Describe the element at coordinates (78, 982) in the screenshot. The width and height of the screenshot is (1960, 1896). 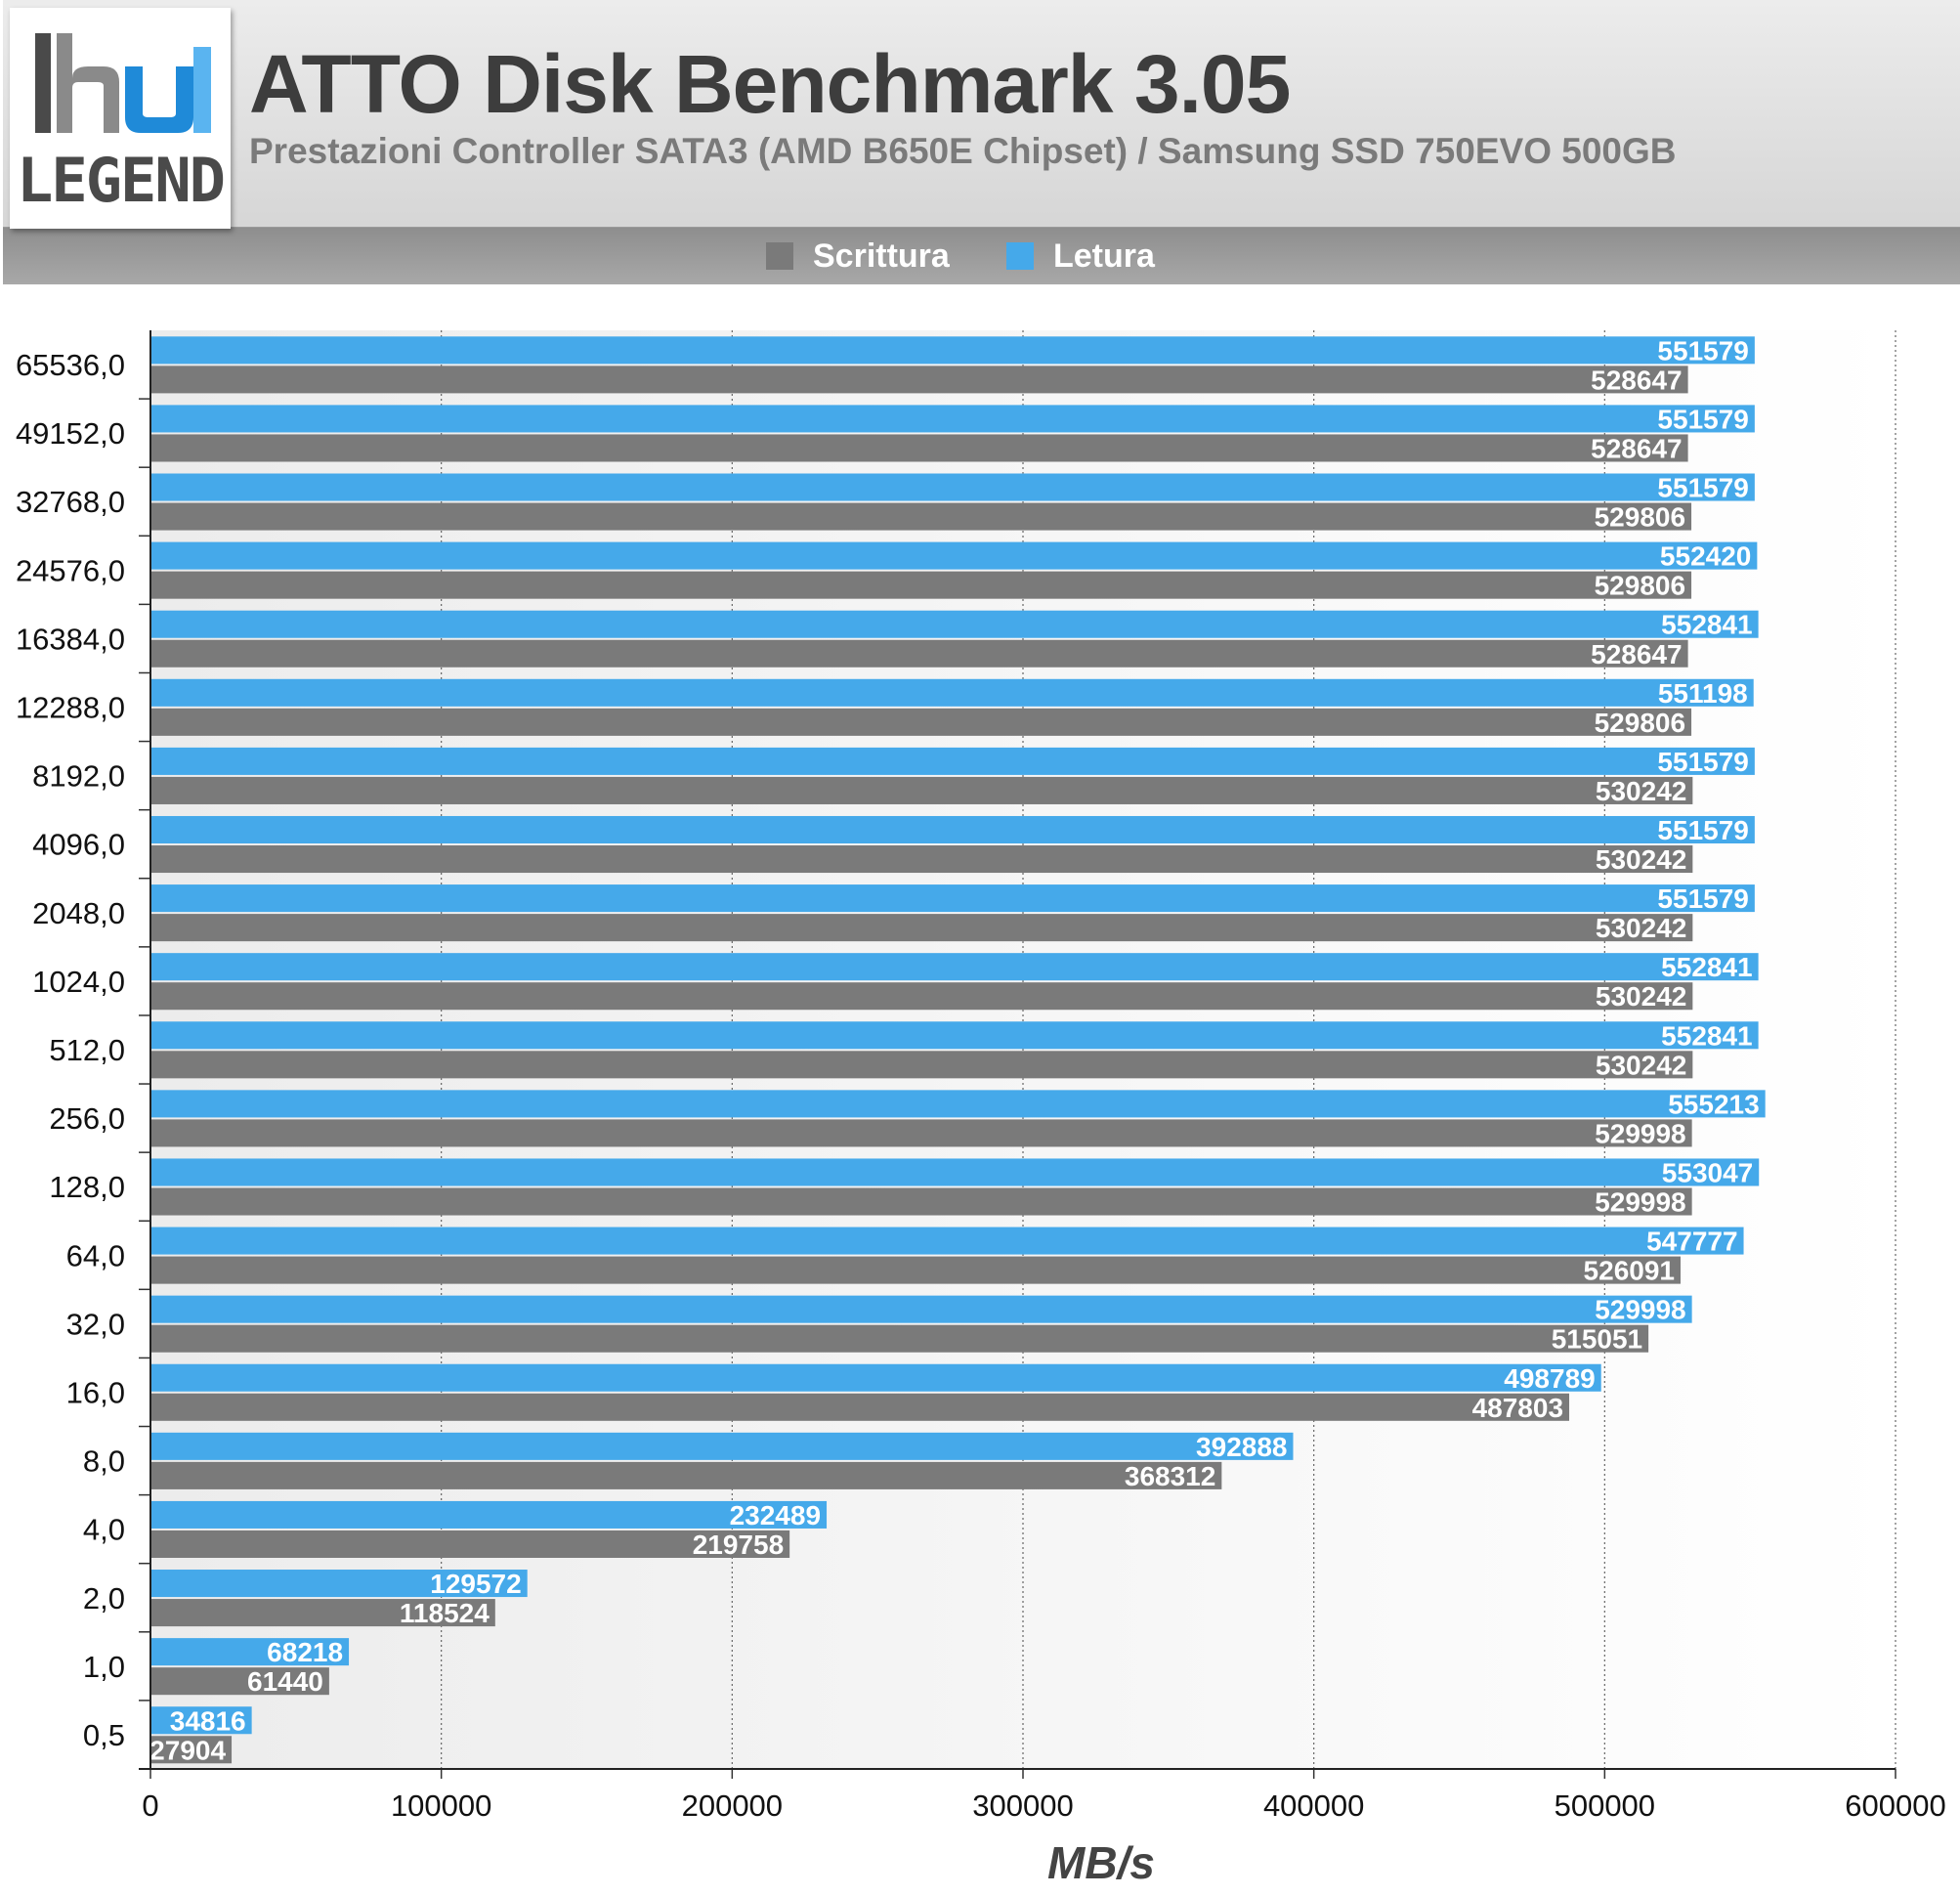
I see `y-tick-label: 1024,0` at that location.